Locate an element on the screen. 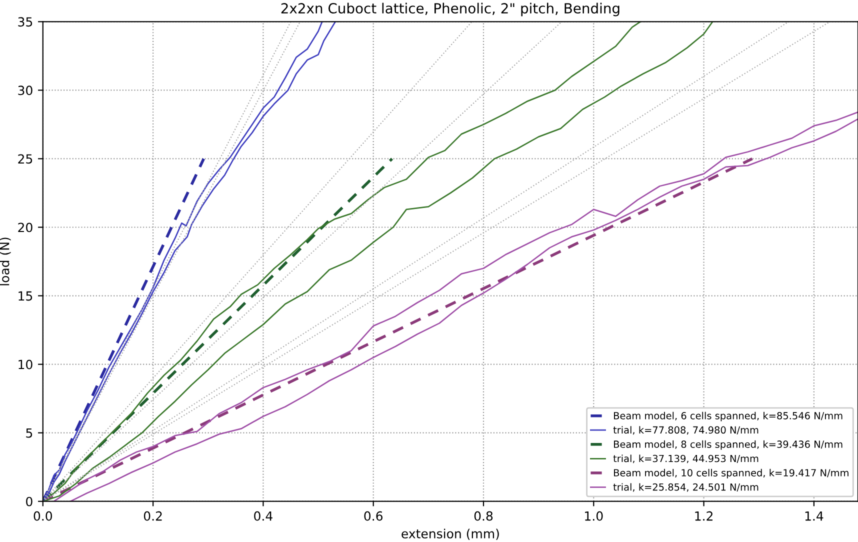 Image resolution: width=858 pixels, height=542 pixels. legend-label: Beam model, 10 cells spanned, k=19.417 N/mm is located at coordinates (731, 473).